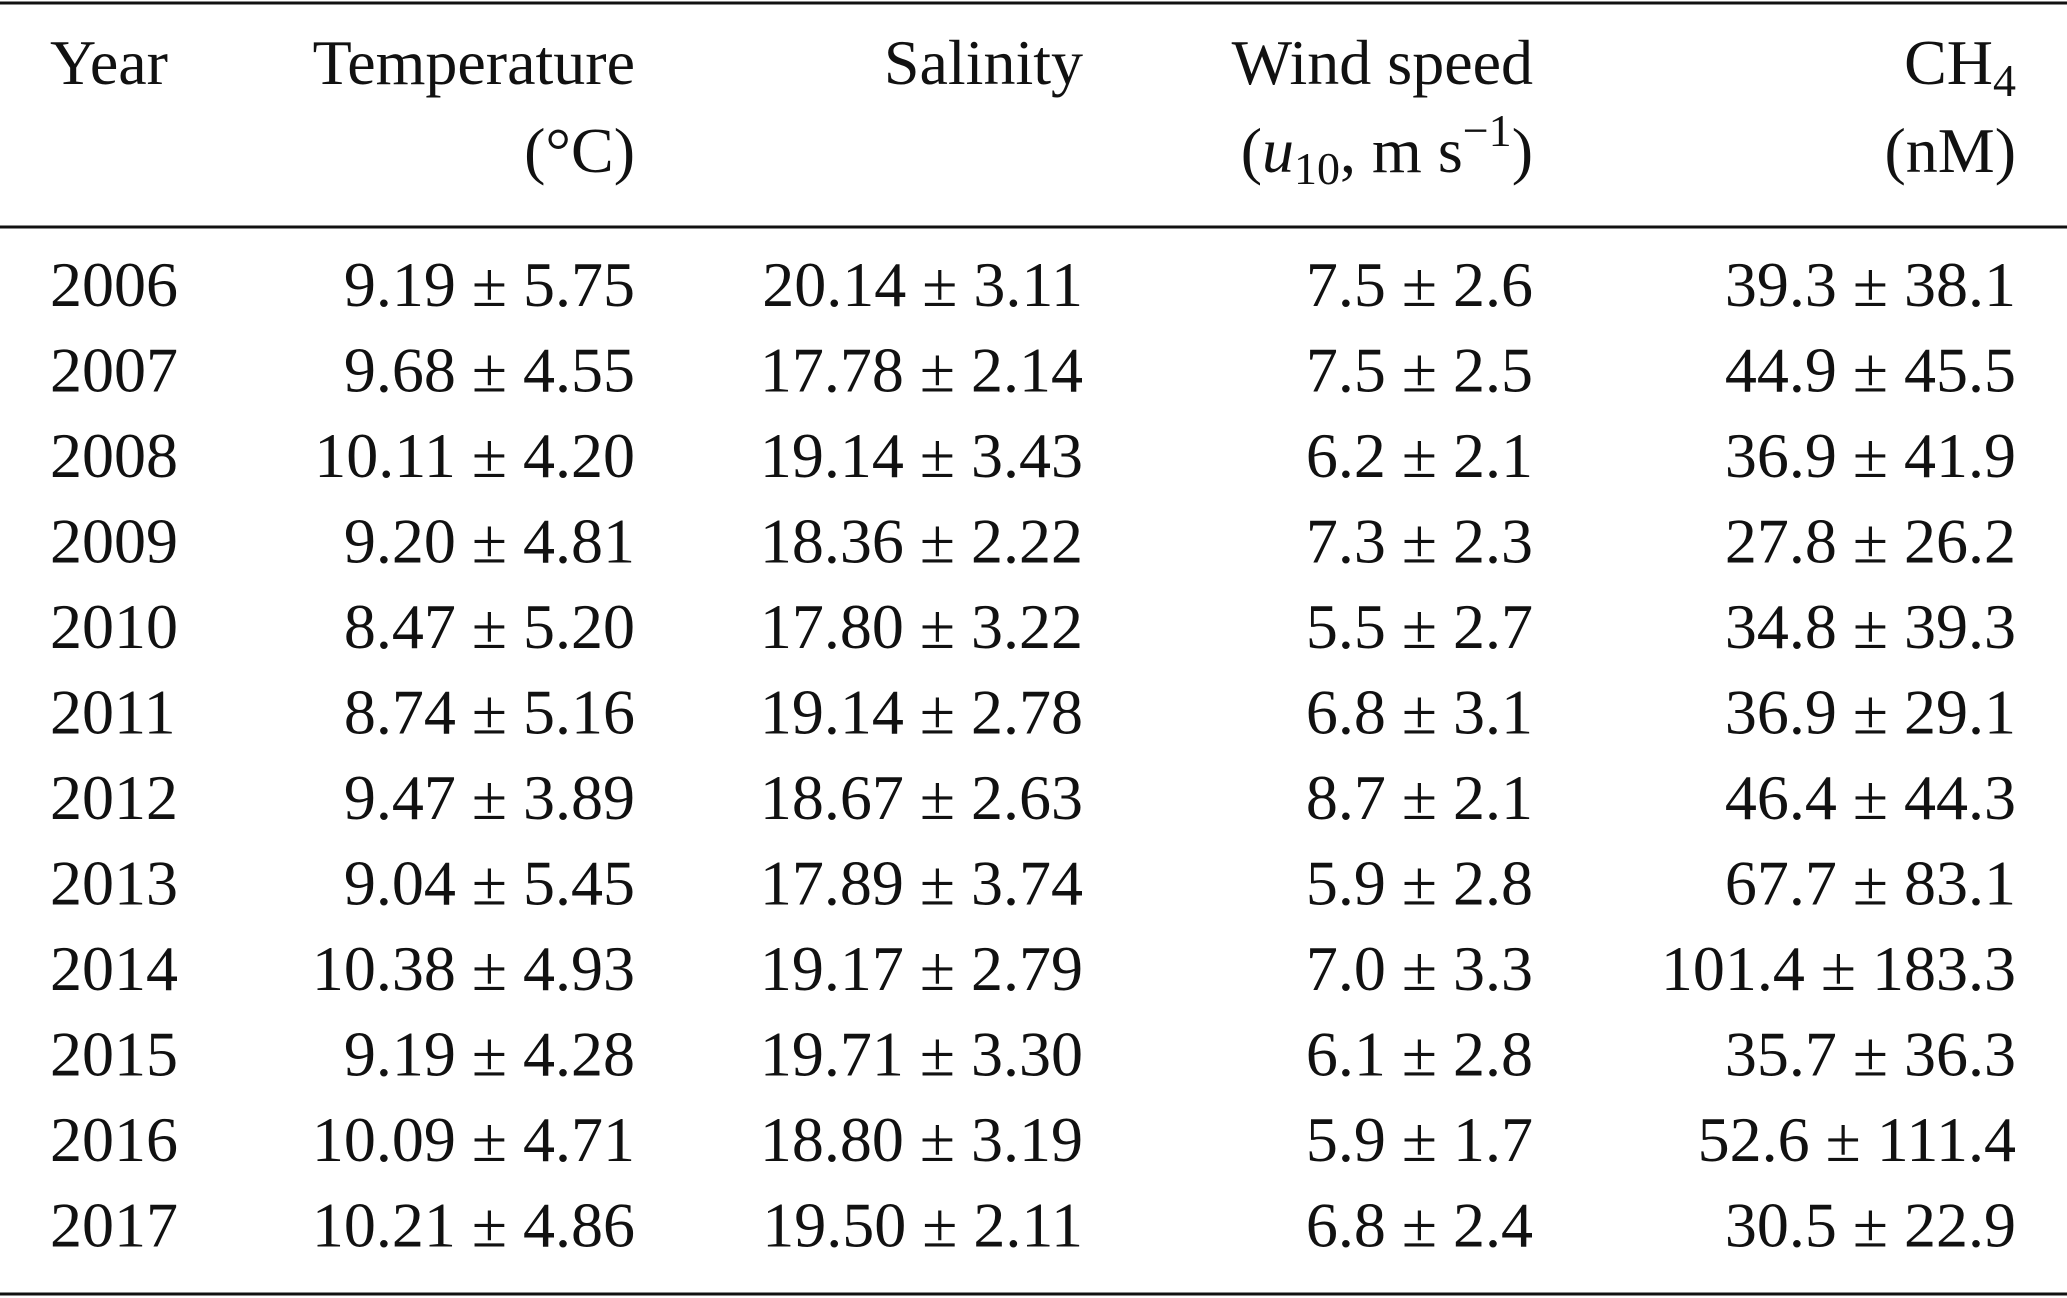 This screenshot has height=1298, width=2067. Describe the element at coordinates (1251, 150) in the screenshot. I see `text-part: (` at that location.